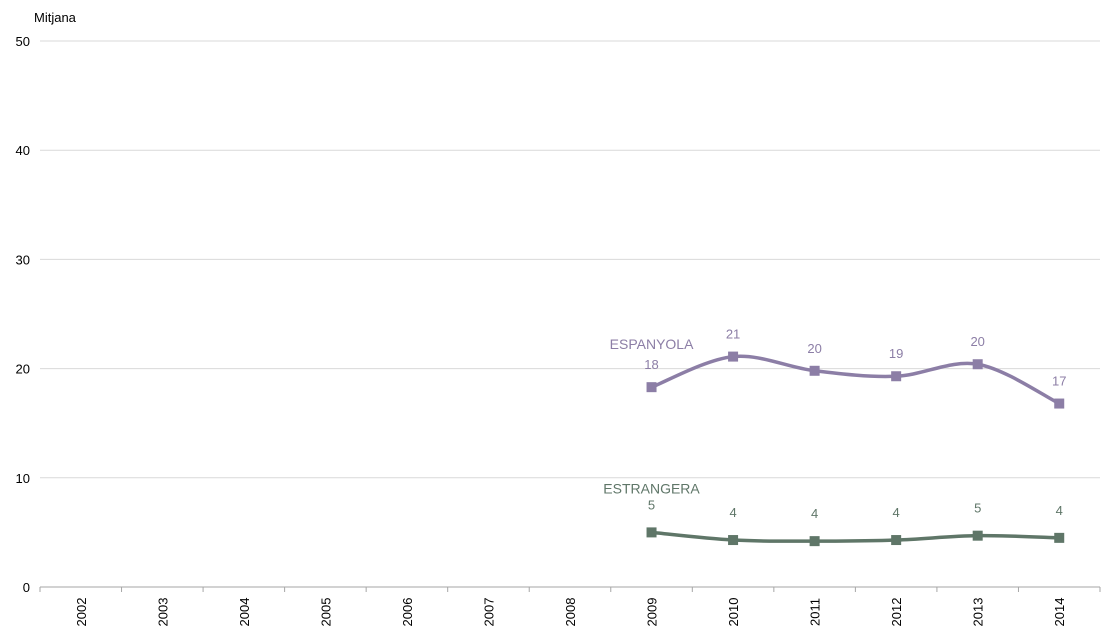 This screenshot has width=1113, height=634. I want to click on data-label: 21, so click(733, 334).